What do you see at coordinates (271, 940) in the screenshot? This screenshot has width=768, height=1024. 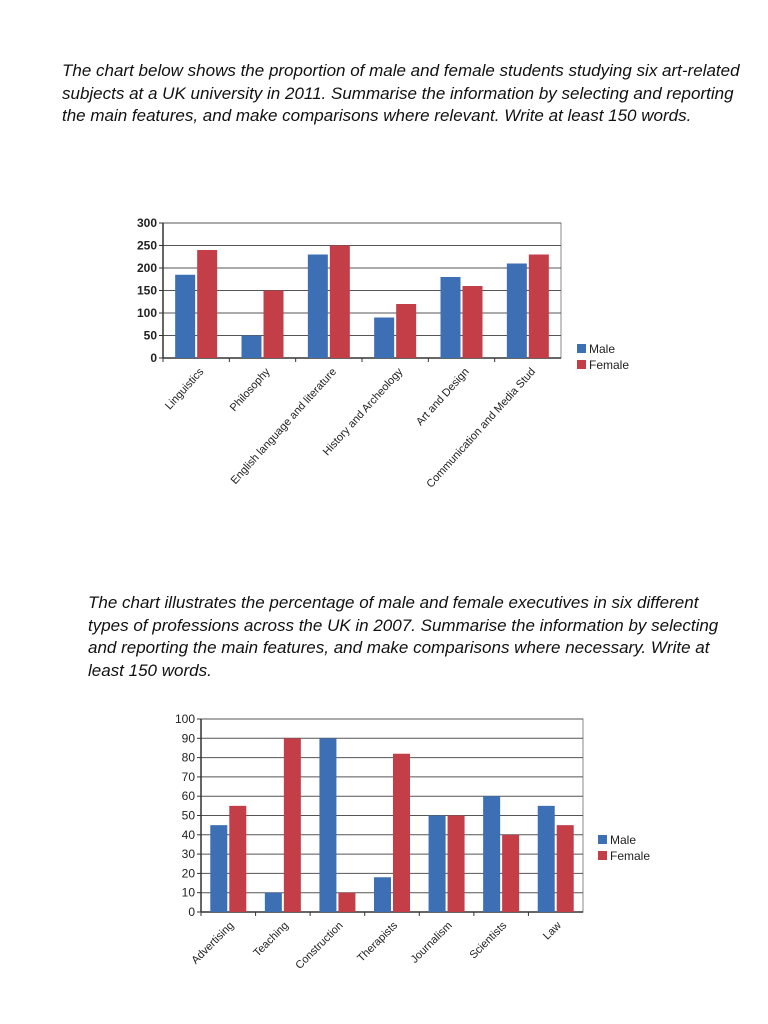 I see `category-label: Teaching` at bounding box center [271, 940].